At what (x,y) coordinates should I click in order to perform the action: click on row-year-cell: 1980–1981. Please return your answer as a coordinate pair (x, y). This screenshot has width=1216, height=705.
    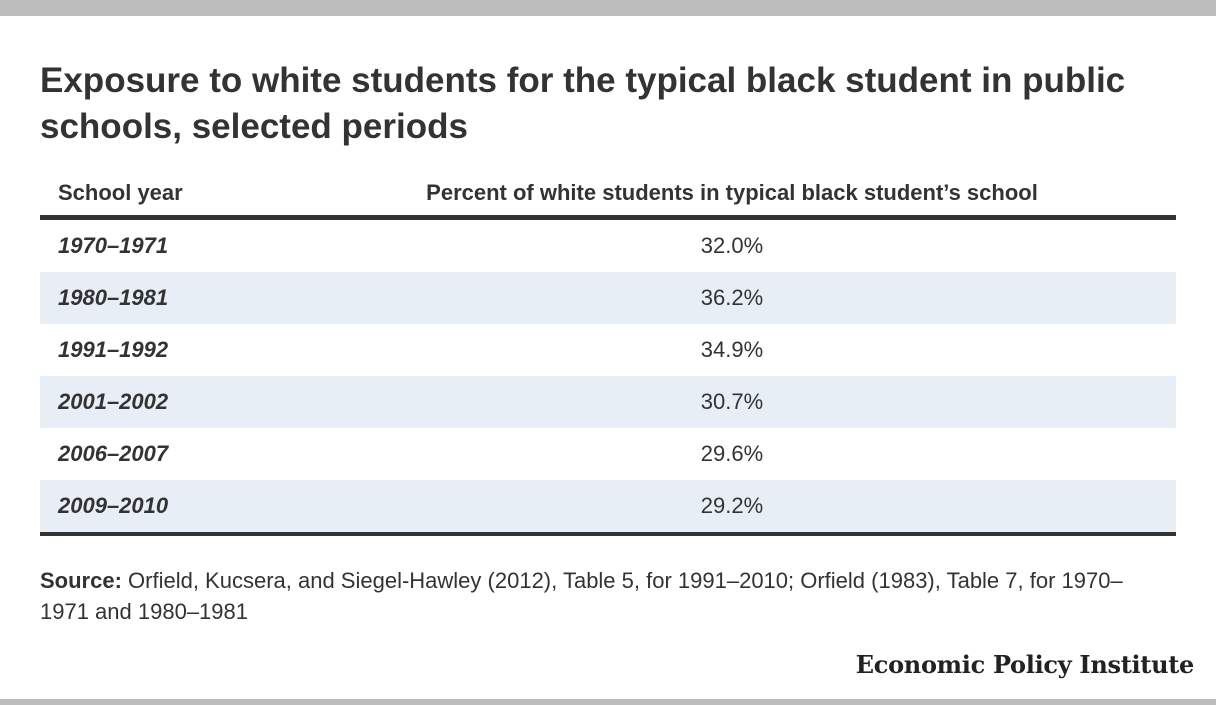
    Looking at the image, I should click on (113, 297).